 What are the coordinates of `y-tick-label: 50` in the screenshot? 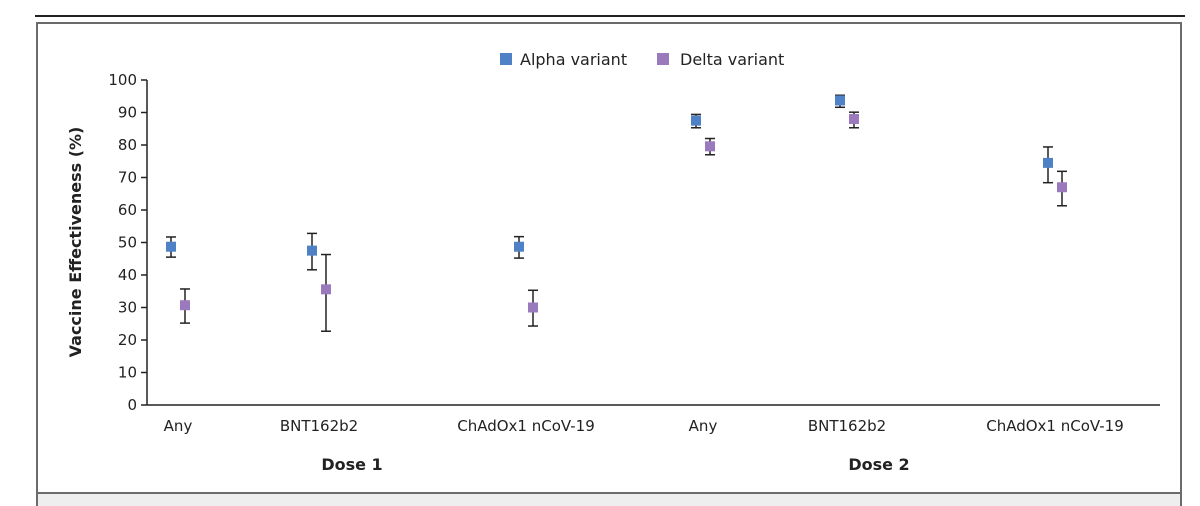 It's located at (127, 243).